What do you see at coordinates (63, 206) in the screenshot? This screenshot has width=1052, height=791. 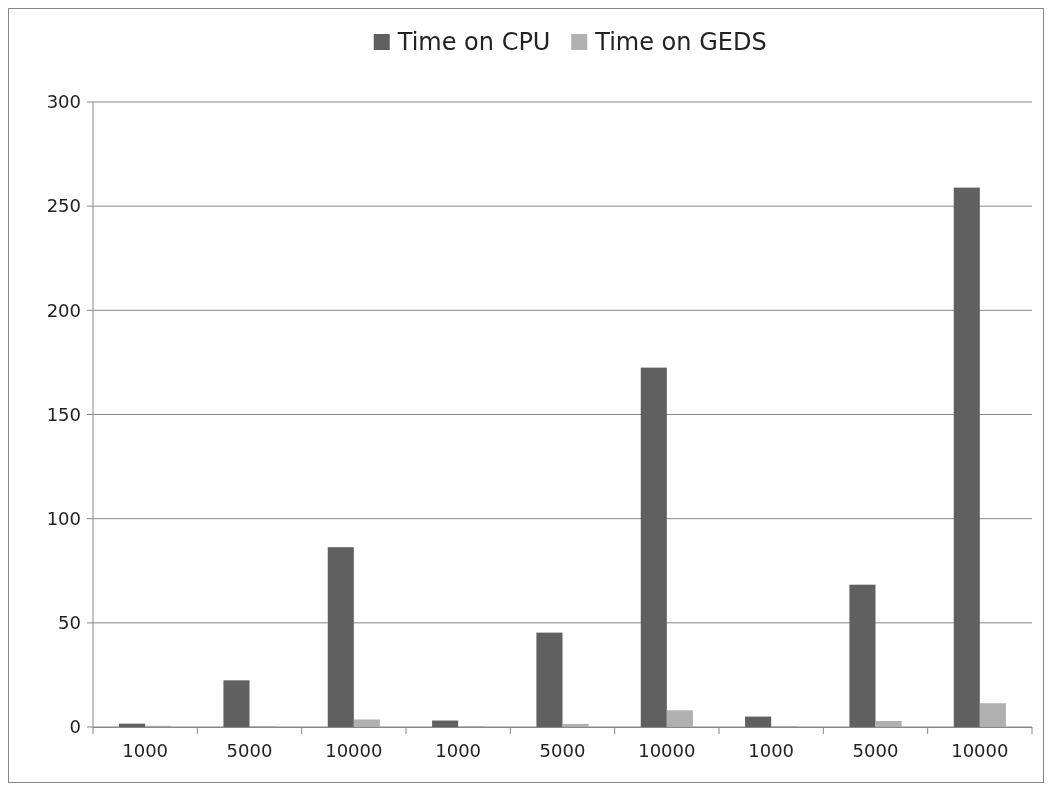 I see `y-tick-label: 250` at bounding box center [63, 206].